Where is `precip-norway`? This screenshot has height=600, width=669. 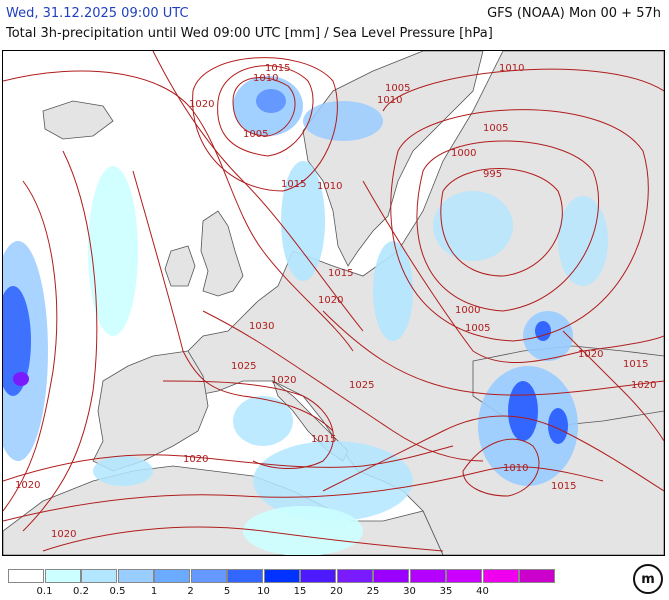 precip-norway is located at coordinates (343, 121).